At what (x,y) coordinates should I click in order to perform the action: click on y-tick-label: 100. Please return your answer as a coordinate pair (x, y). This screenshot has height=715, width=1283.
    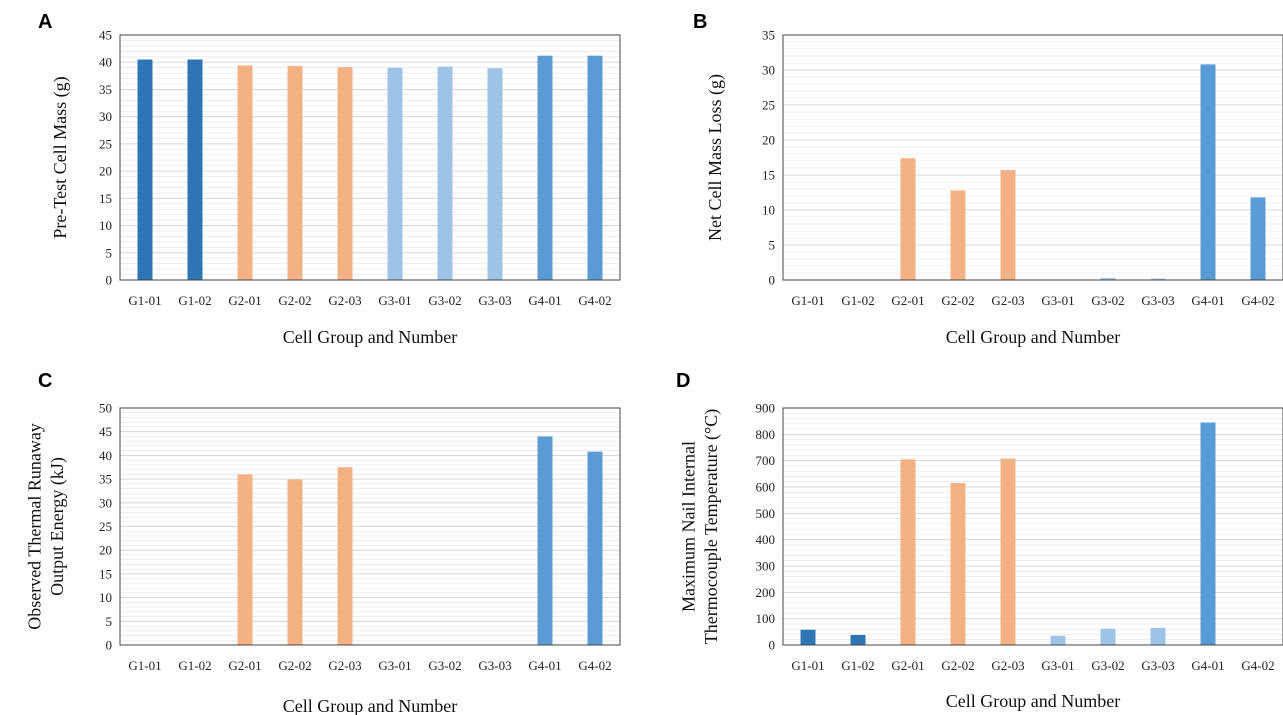
    Looking at the image, I should click on (766, 618).